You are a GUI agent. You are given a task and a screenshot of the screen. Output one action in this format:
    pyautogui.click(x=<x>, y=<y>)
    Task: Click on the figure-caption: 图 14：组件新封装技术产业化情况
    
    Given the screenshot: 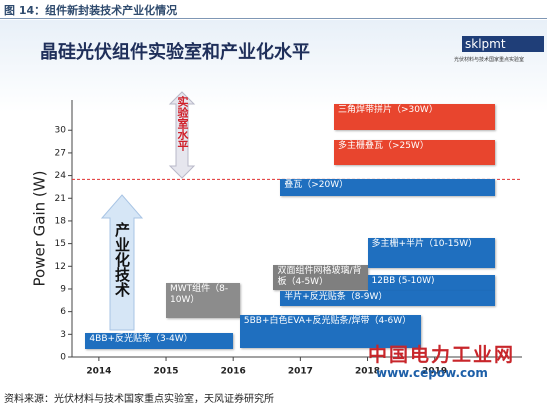 What is the action you would take?
    pyautogui.click(x=91, y=10)
    